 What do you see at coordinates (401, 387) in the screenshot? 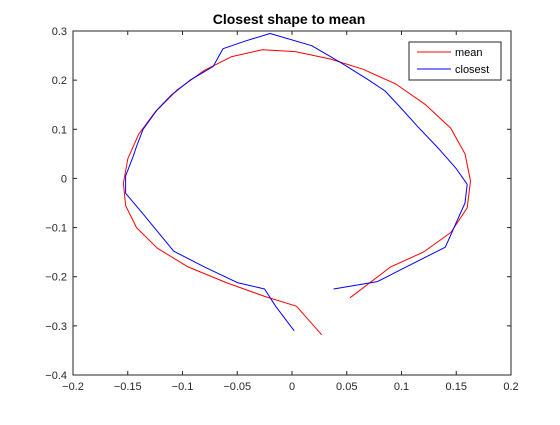
I see `x-tick-label: 0.1` at bounding box center [401, 387].